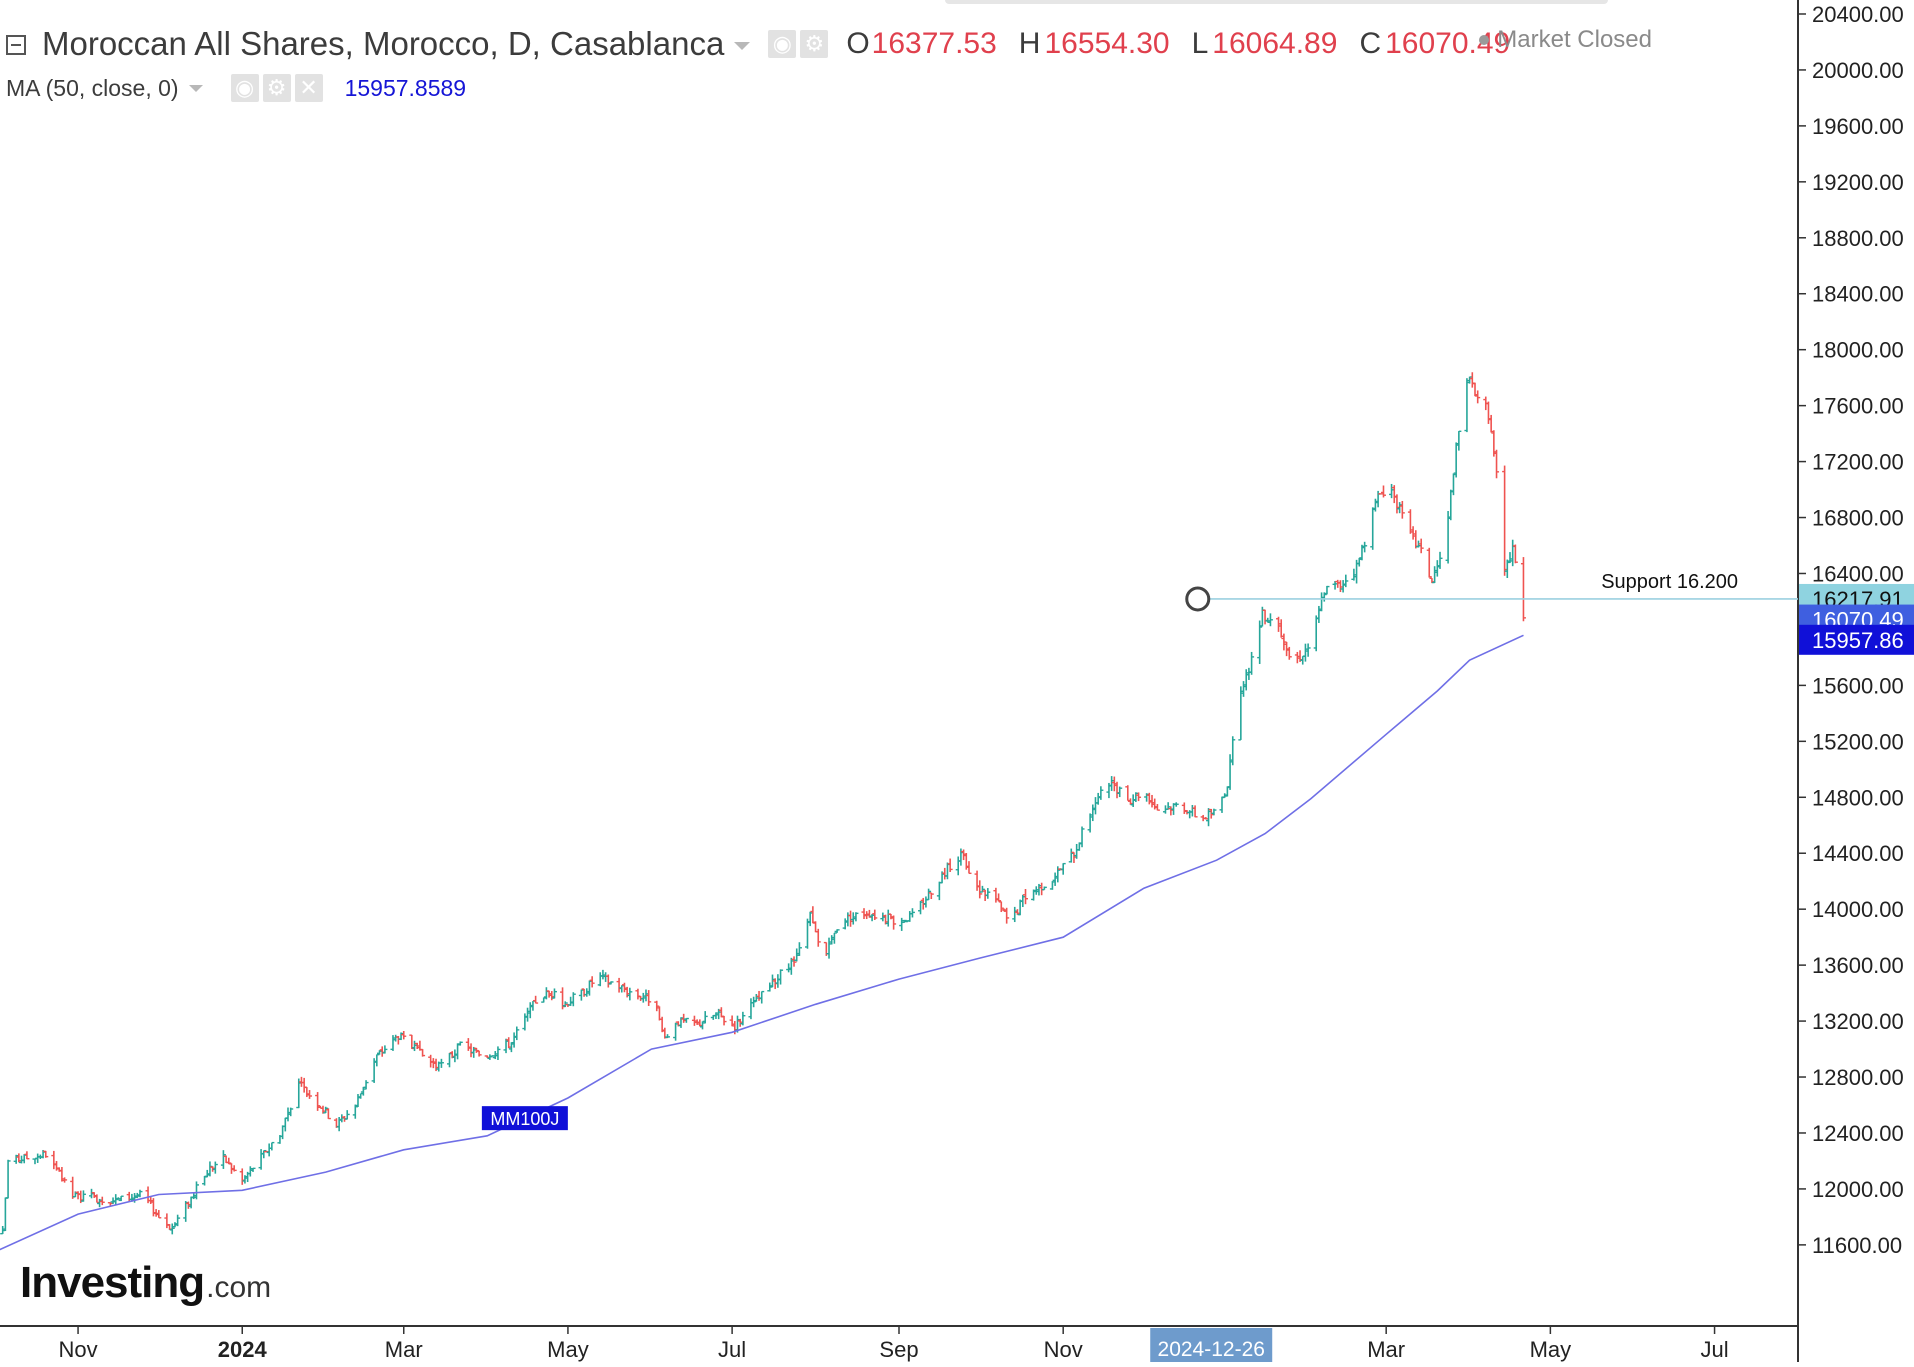  I want to click on logo-main-text: Investing, so click(112, 1282).